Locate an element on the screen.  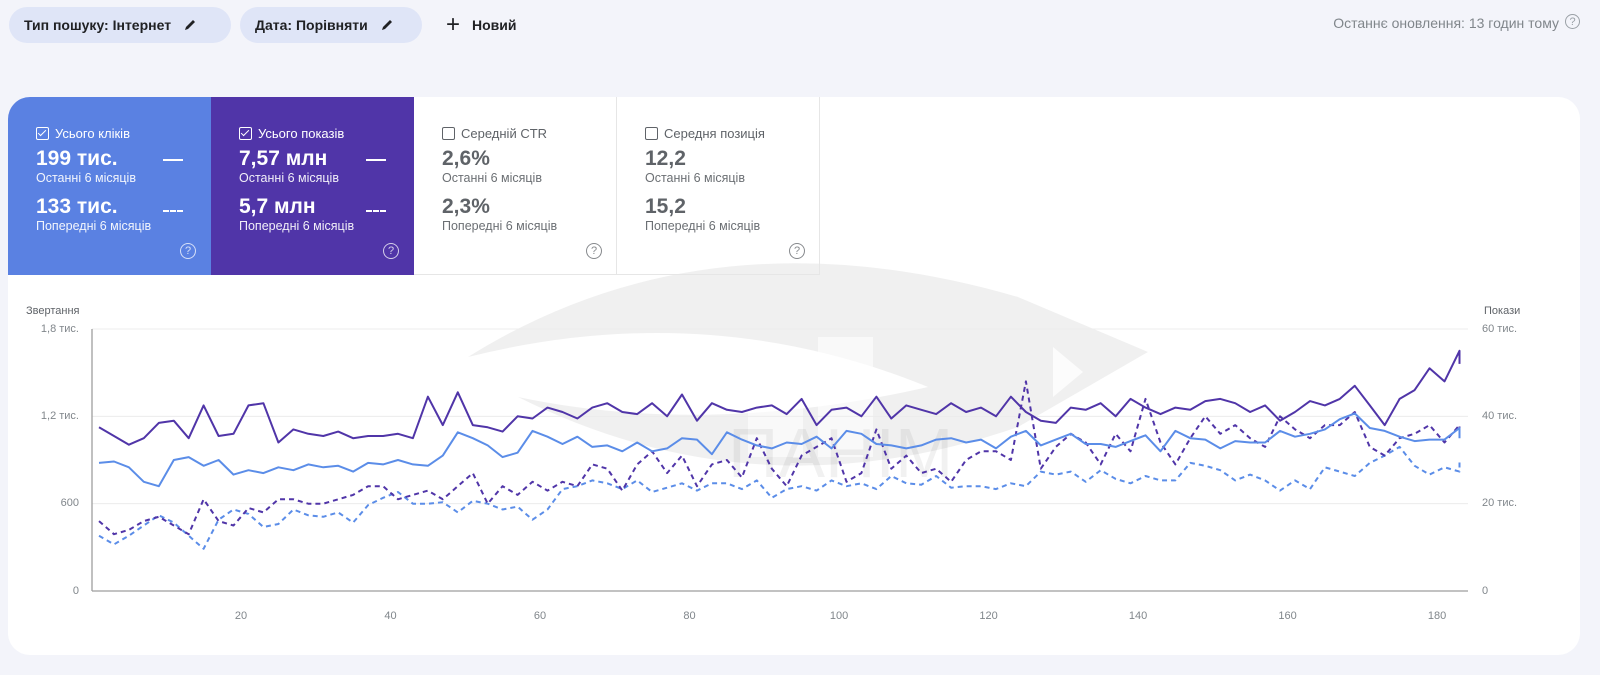
right-axis-title: Покази is located at coordinates (1502, 311).